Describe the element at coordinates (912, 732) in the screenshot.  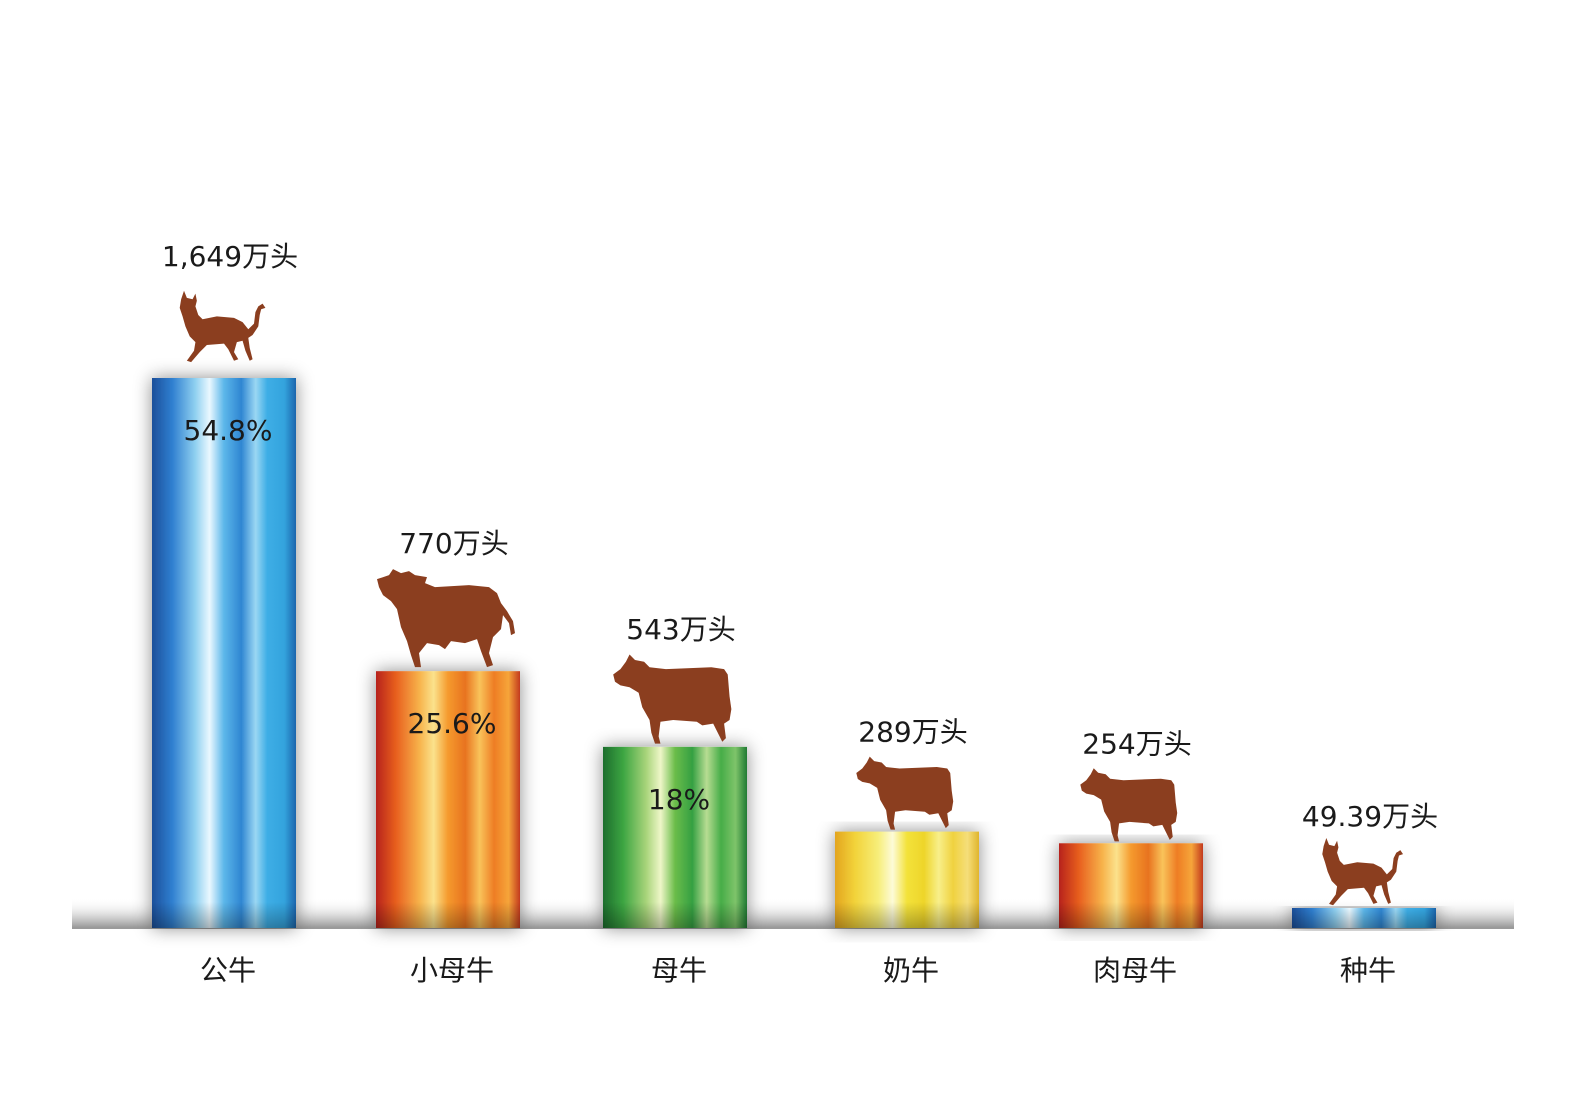
I see `value-label: 289万头` at that location.